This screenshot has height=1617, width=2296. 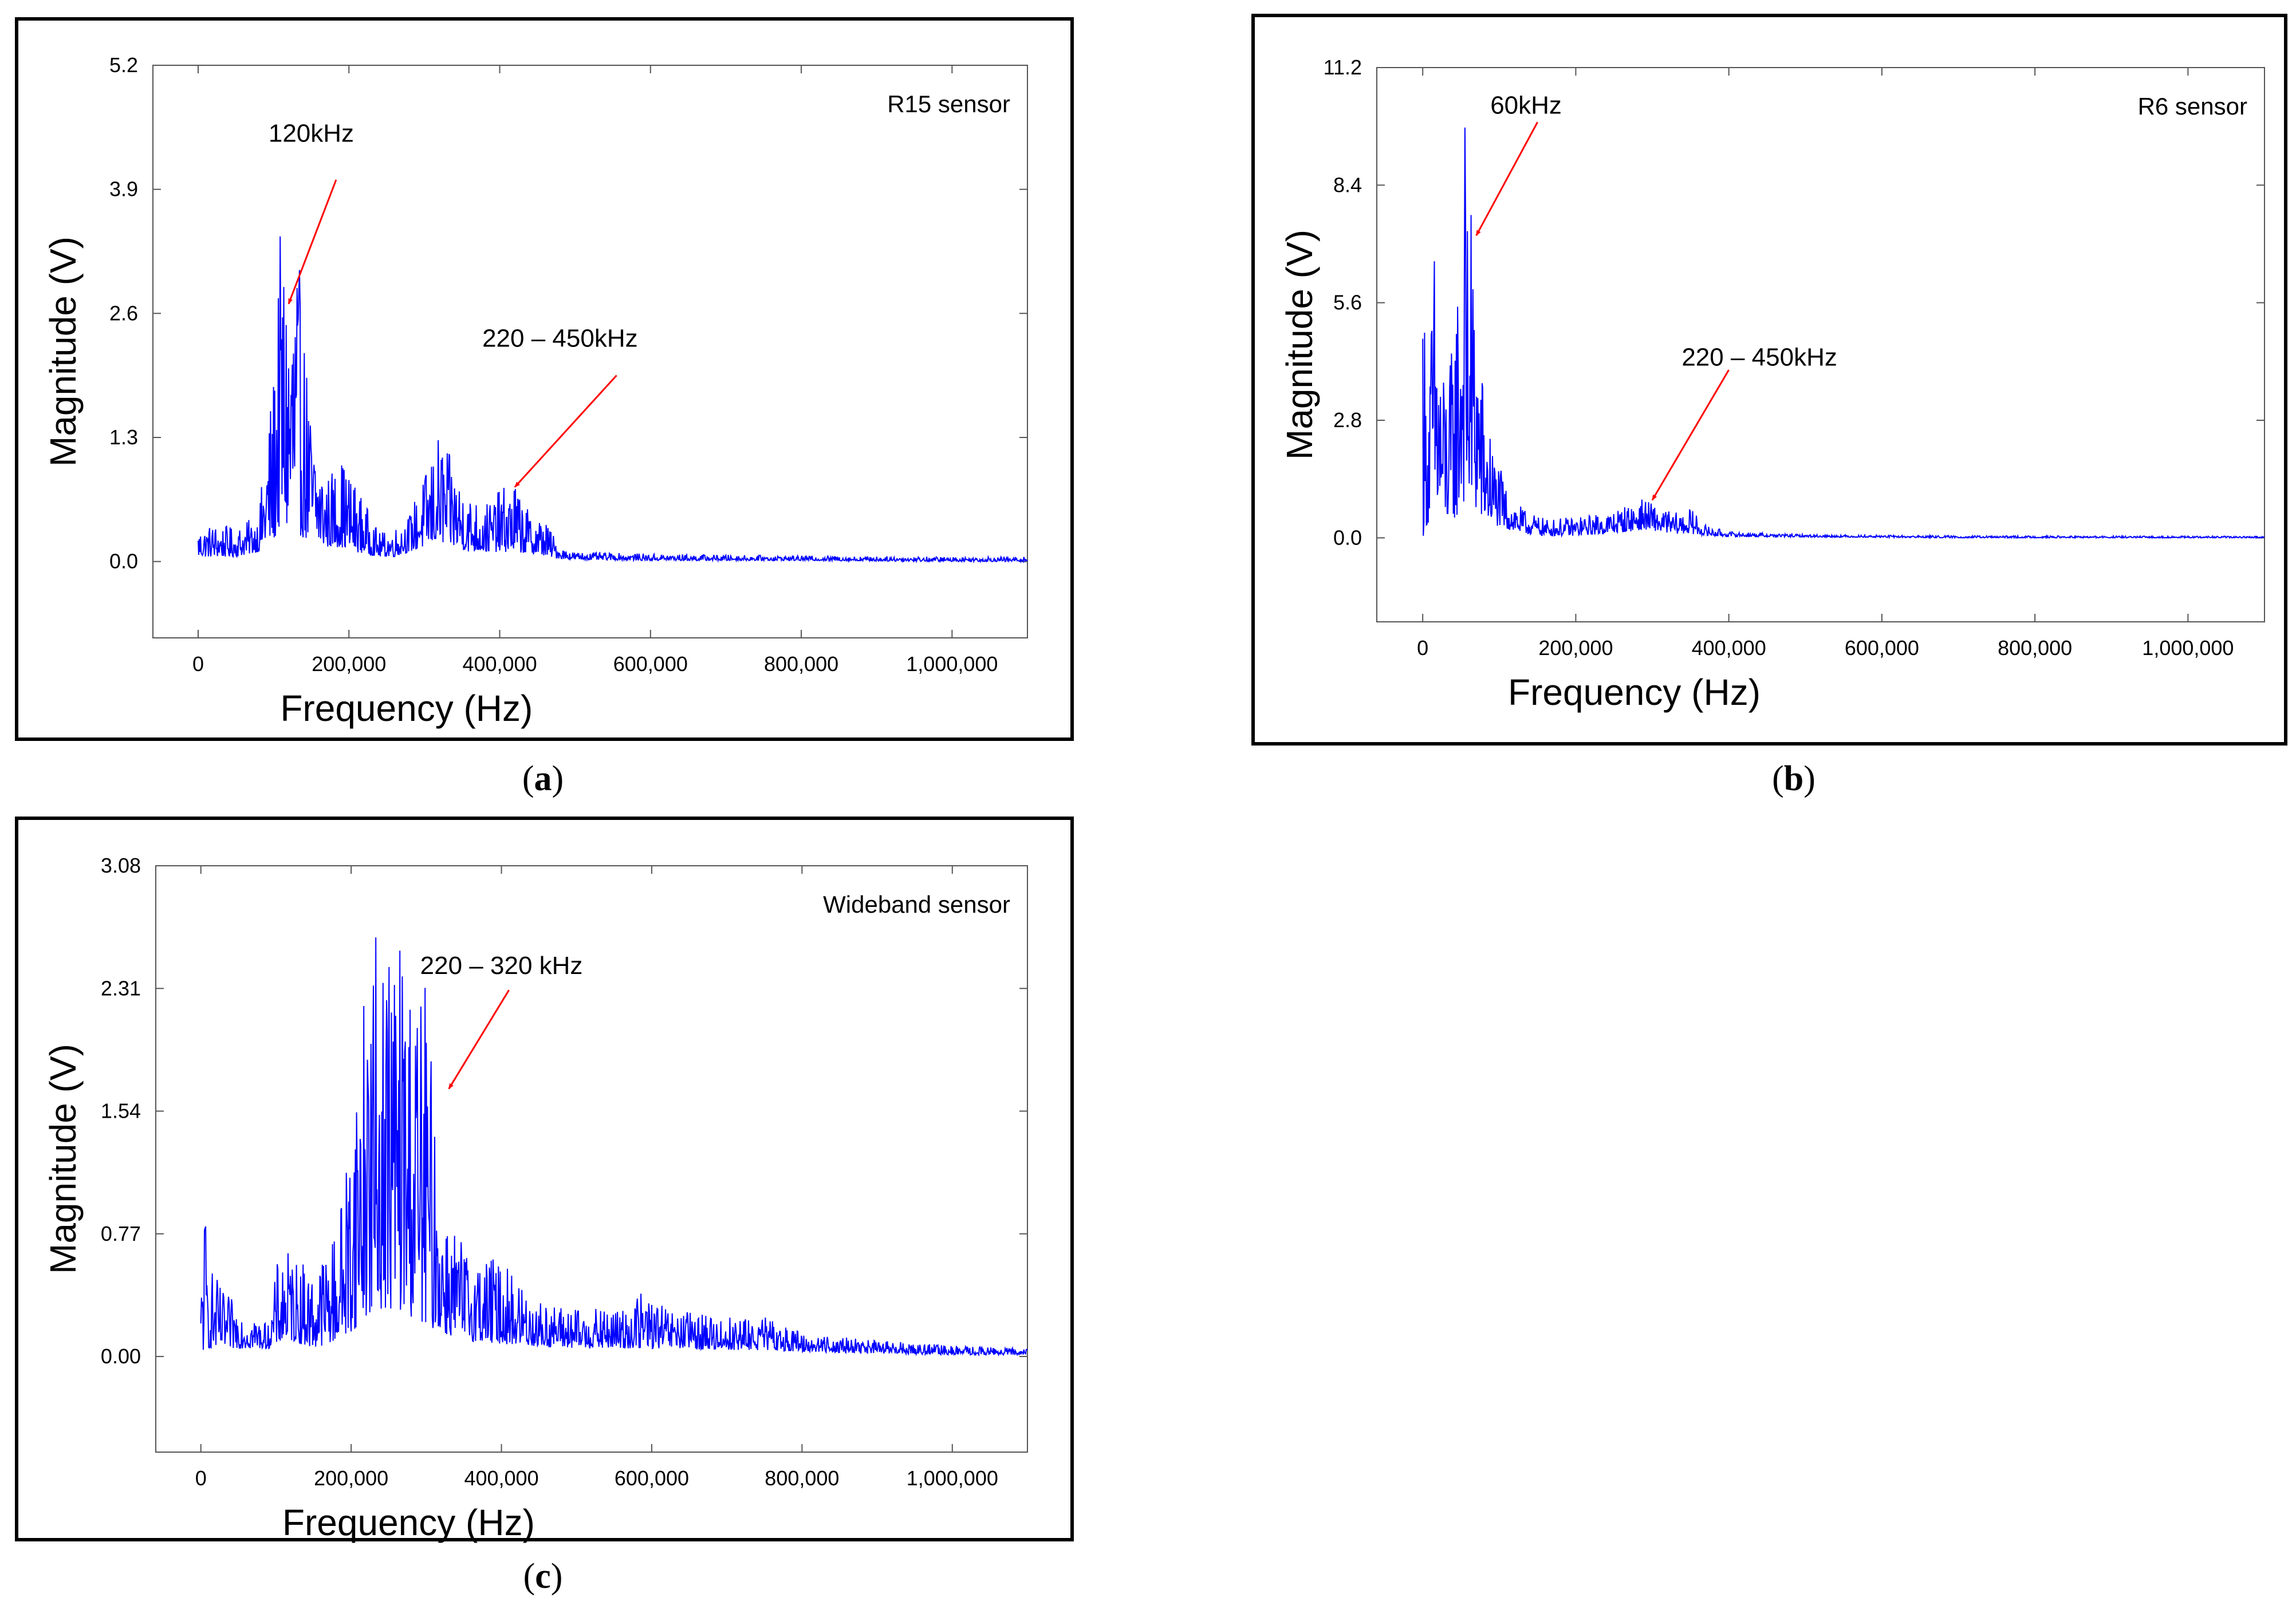 What do you see at coordinates (198, 664) in the screenshot?
I see `chart-a-x-tick-label: 0` at bounding box center [198, 664].